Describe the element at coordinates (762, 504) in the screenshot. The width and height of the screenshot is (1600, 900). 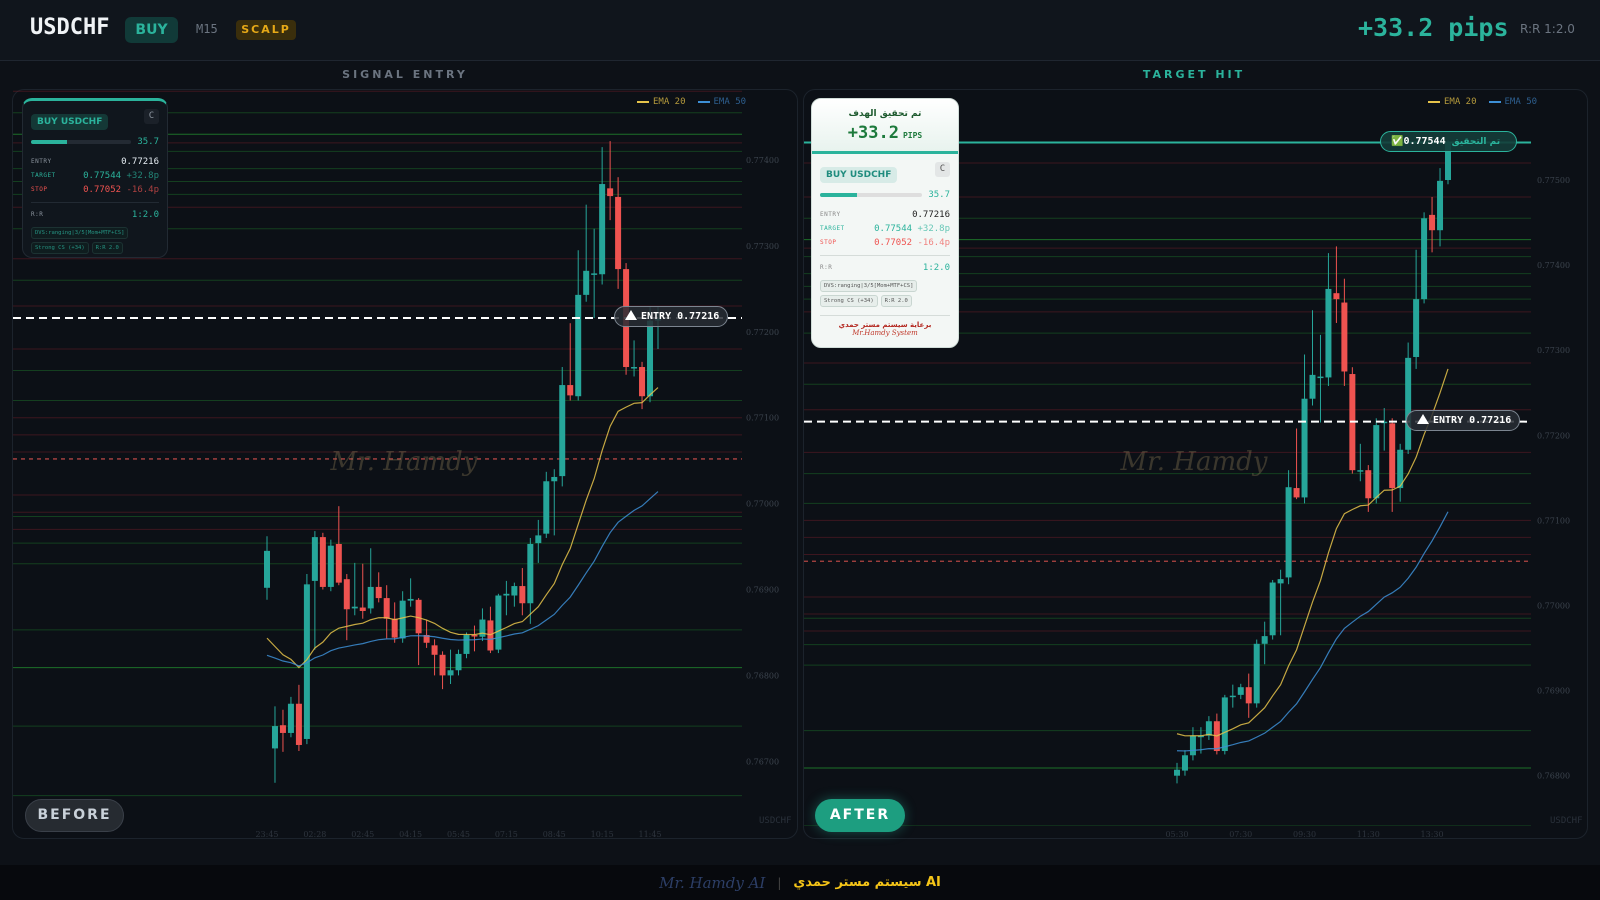
I see `y-tick-label: 0.77000` at that location.